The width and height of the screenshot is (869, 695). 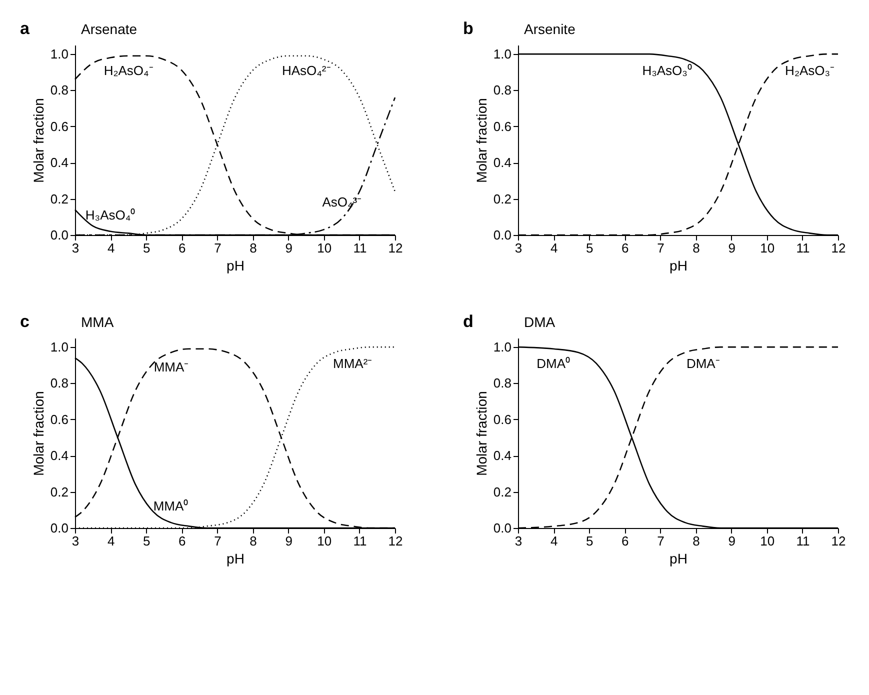 What do you see at coordinates (703, 363) in the screenshot?
I see `annotation: DMA⁻` at bounding box center [703, 363].